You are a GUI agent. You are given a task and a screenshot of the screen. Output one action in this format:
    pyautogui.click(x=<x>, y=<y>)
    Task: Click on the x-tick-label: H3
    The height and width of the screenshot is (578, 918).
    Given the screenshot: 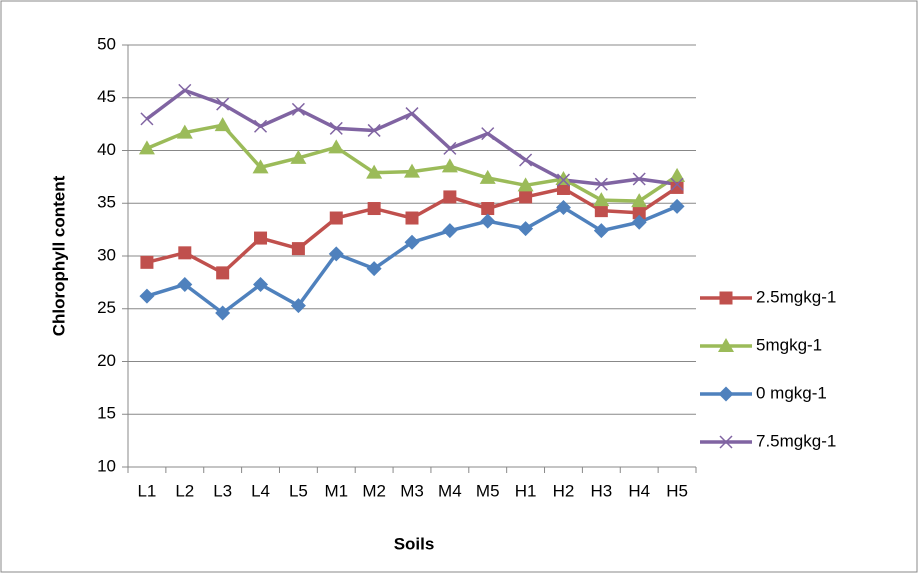 What is the action you would take?
    pyautogui.click(x=601, y=490)
    